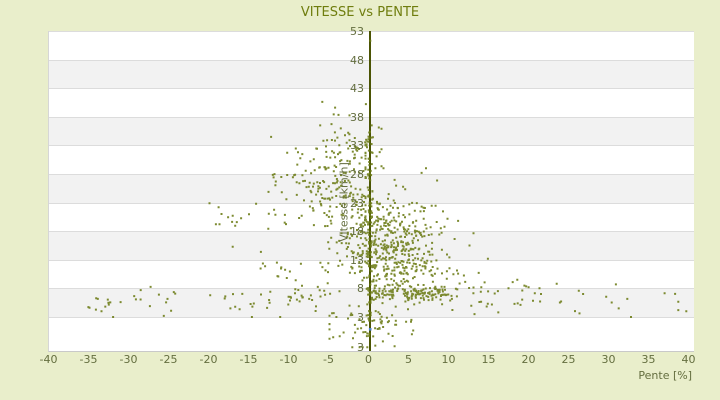 This screenshot has height=400, width=720. Describe the element at coordinates (357, 89) in the screenshot. I see `y-tick-label: 43` at that location.